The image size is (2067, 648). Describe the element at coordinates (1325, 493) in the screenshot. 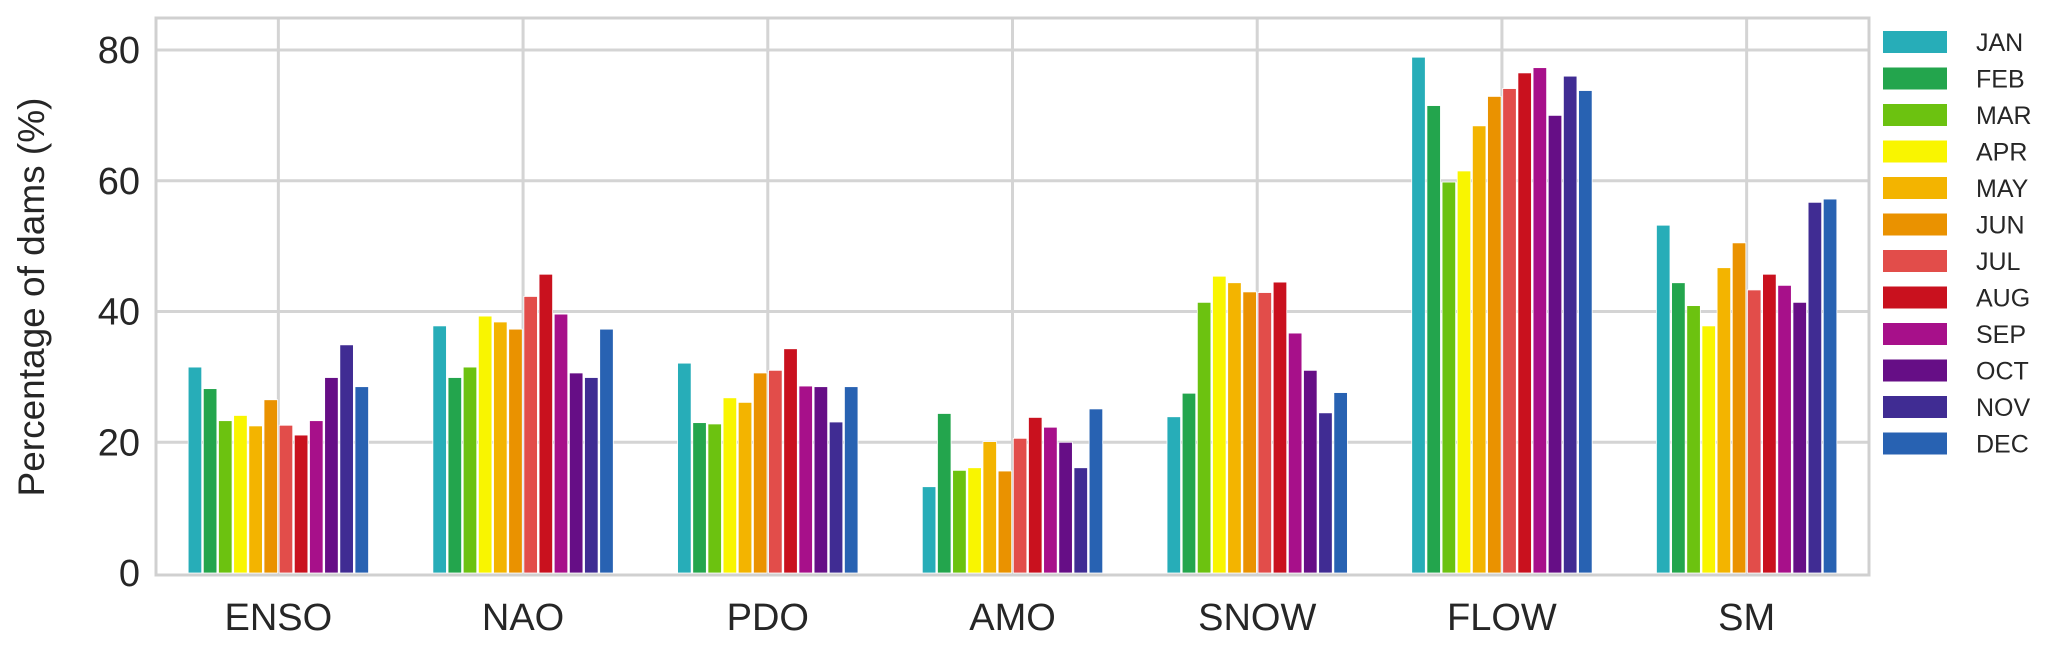

I see `bar-nov-snow` at that location.